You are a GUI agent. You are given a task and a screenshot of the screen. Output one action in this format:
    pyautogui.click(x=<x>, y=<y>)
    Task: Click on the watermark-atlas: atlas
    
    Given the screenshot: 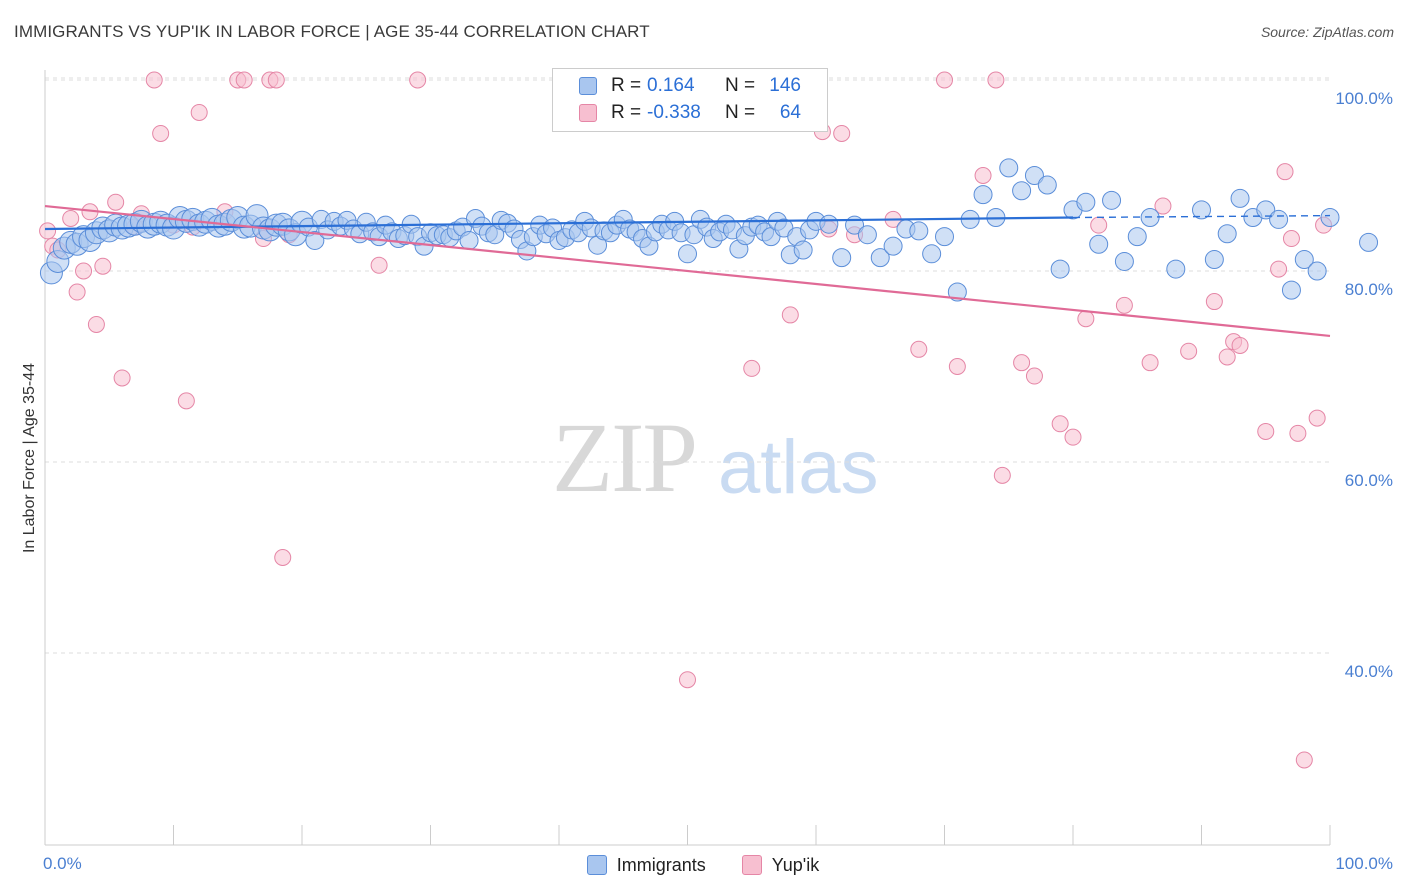 What is the action you would take?
    pyautogui.click(x=798, y=467)
    